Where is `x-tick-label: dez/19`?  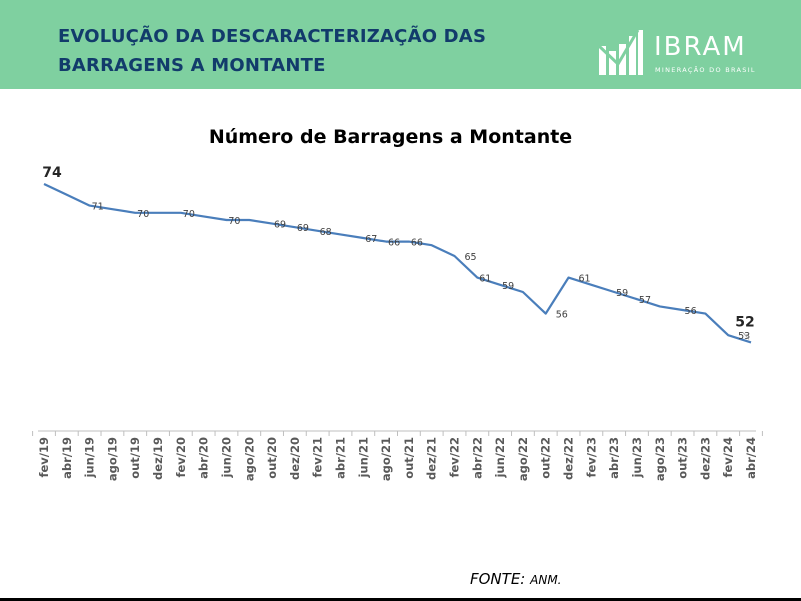 x-tick-label: dez/19 is located at coordinates (158, 458).